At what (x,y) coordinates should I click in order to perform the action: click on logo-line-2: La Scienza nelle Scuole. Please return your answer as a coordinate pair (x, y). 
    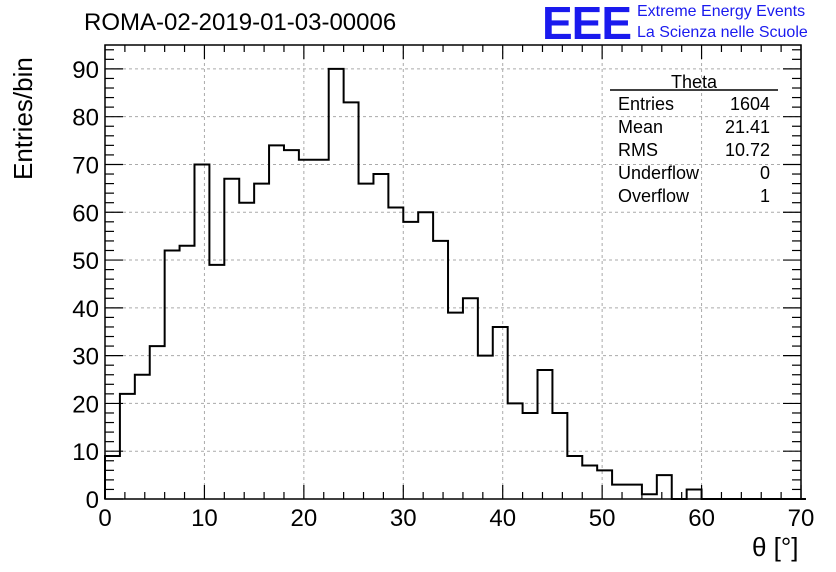
    Looking at the image, I should click on (722, 32).